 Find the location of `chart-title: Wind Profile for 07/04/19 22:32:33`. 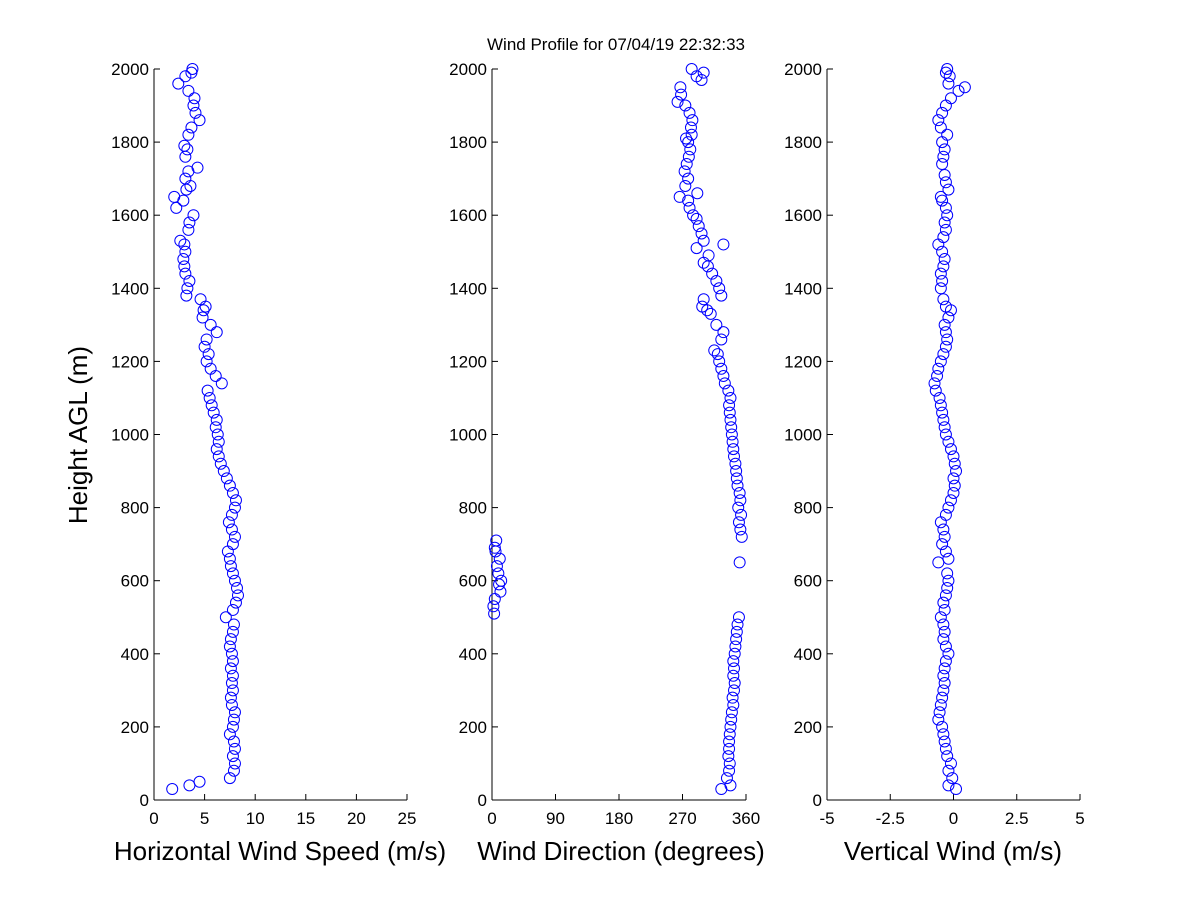

chart-title: Wind Profile for 07/04/19 22:32:33 is located at coordinates (616, 44).